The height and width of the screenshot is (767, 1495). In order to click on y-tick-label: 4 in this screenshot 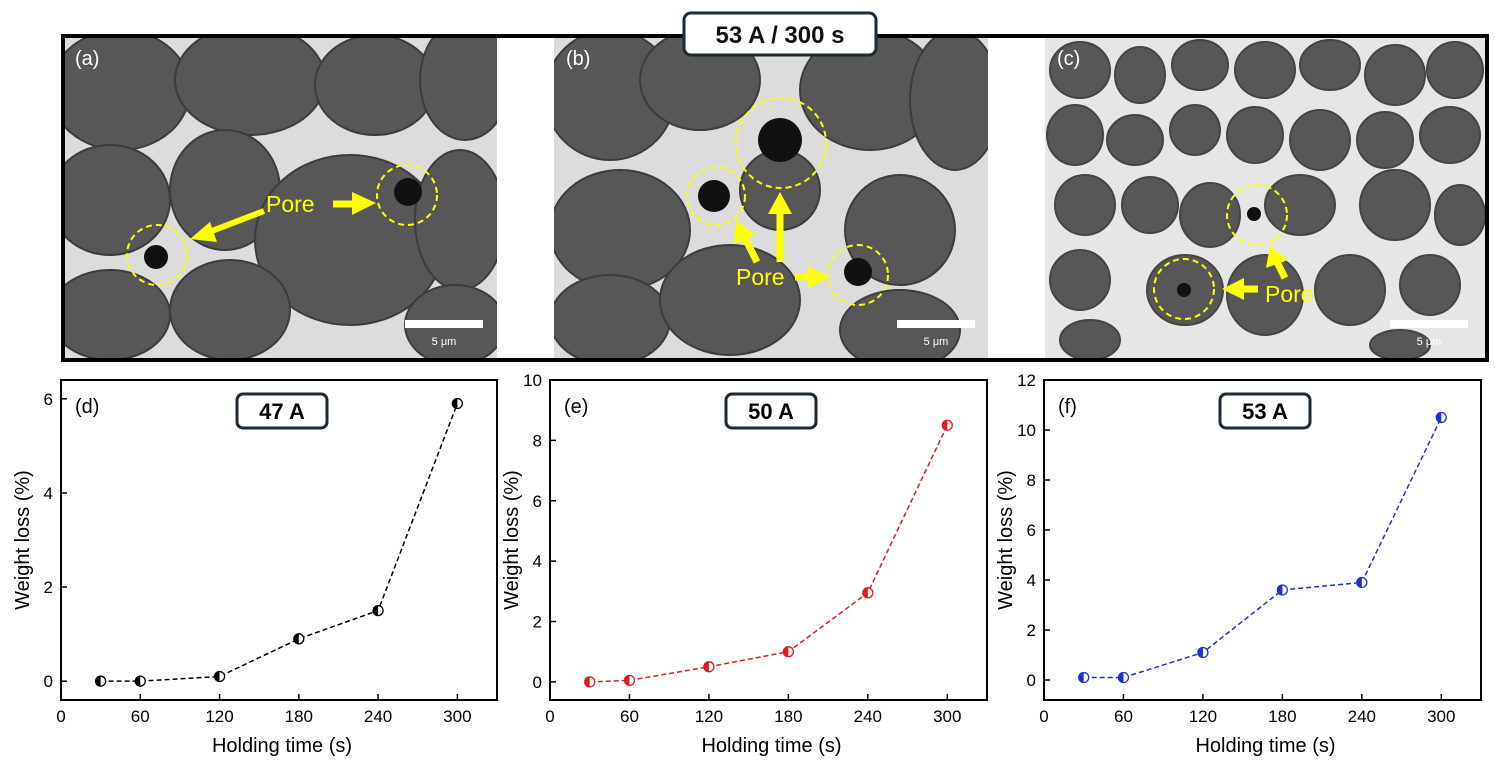, I will do `click(48, 493)`.